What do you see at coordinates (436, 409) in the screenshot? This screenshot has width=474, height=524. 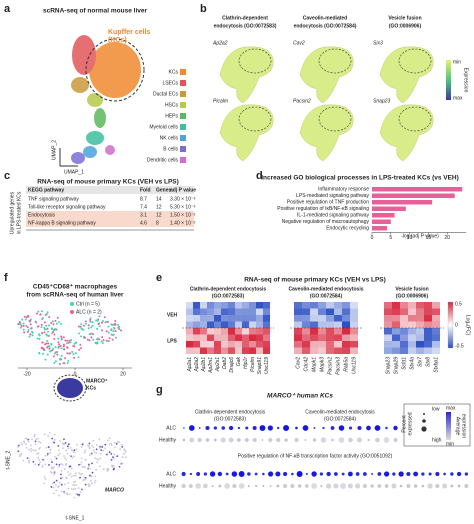 I see `legend-label: low` at bounding box center [436, 409].